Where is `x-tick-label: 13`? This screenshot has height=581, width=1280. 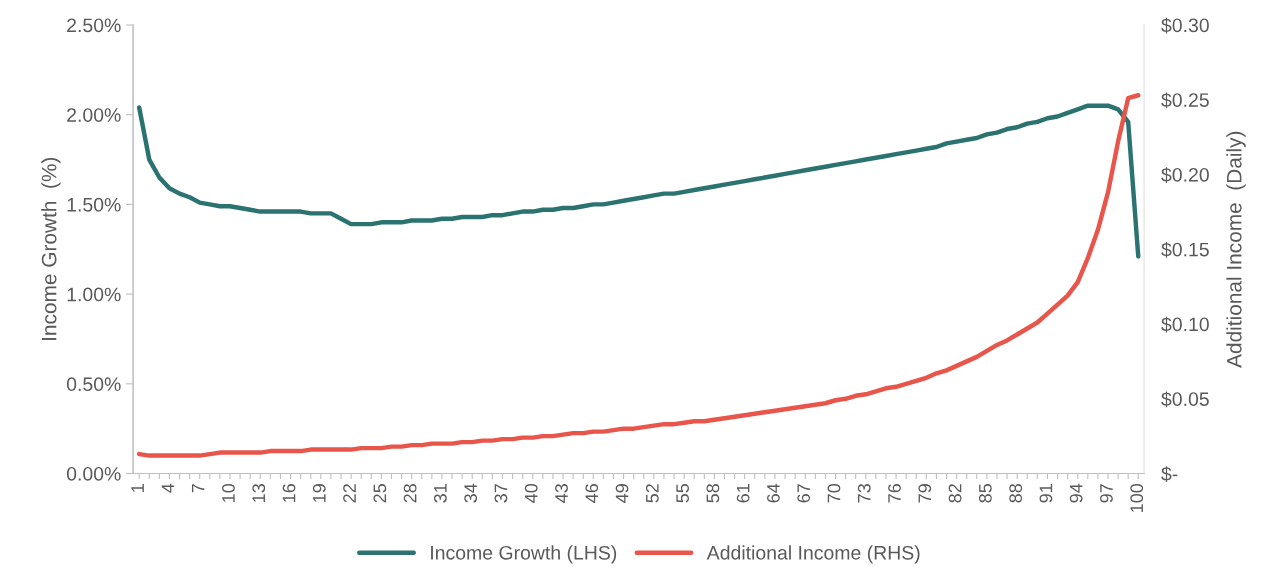 x-tick-label: 13 is located at coordinates (259, 493).